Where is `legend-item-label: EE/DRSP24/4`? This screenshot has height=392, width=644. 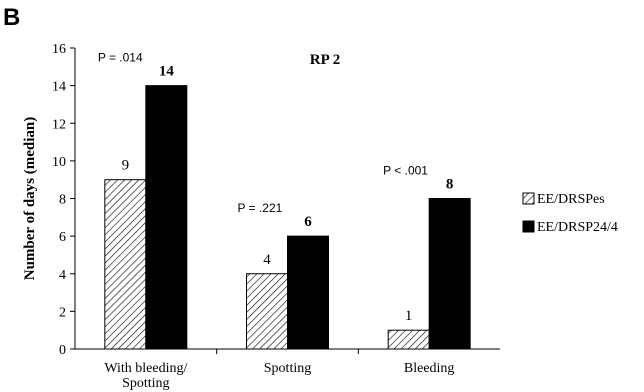
legend-item-label: EE/DRSP24/4 is located at coordinates (577, 227).